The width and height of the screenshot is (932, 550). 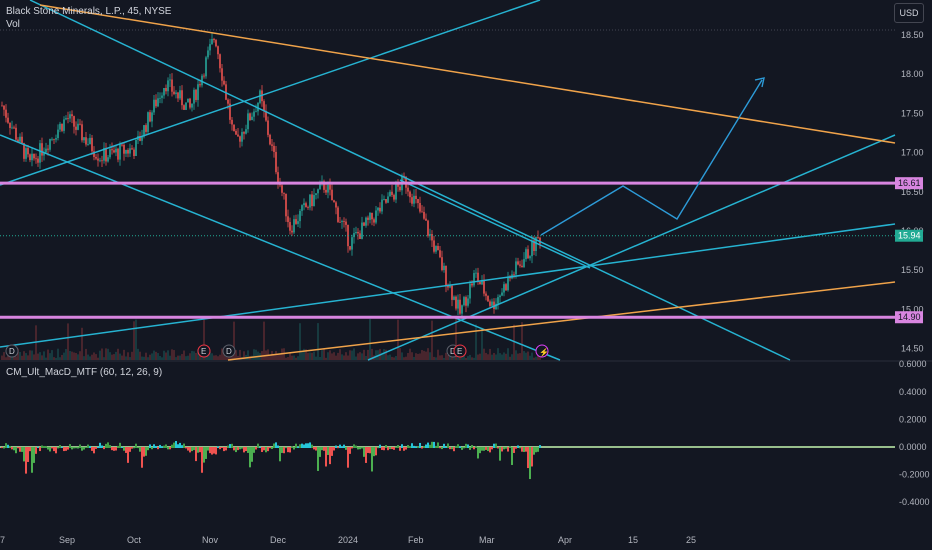 What do you see at coordinates (495, 224) in the screenshot?
I see `trendline-cyan` at bounding box center [495, 224].